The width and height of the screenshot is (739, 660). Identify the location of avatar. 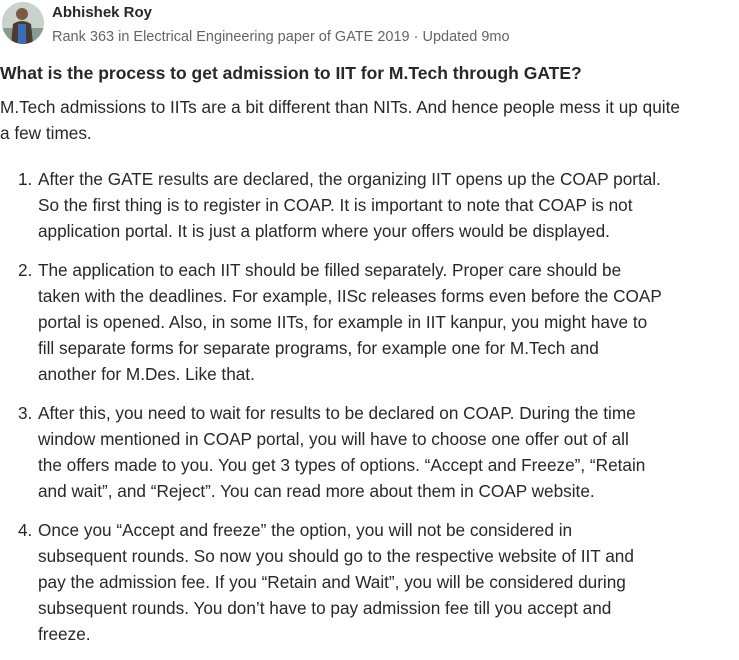
(23, 23).